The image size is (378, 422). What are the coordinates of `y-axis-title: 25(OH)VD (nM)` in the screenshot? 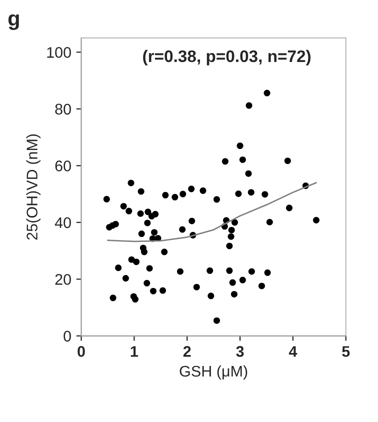 It's located at (33, 187).